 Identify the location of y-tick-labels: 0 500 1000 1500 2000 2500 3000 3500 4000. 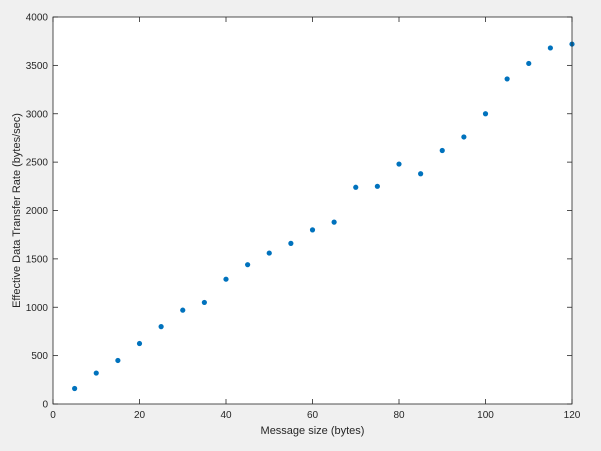
(37, 212).